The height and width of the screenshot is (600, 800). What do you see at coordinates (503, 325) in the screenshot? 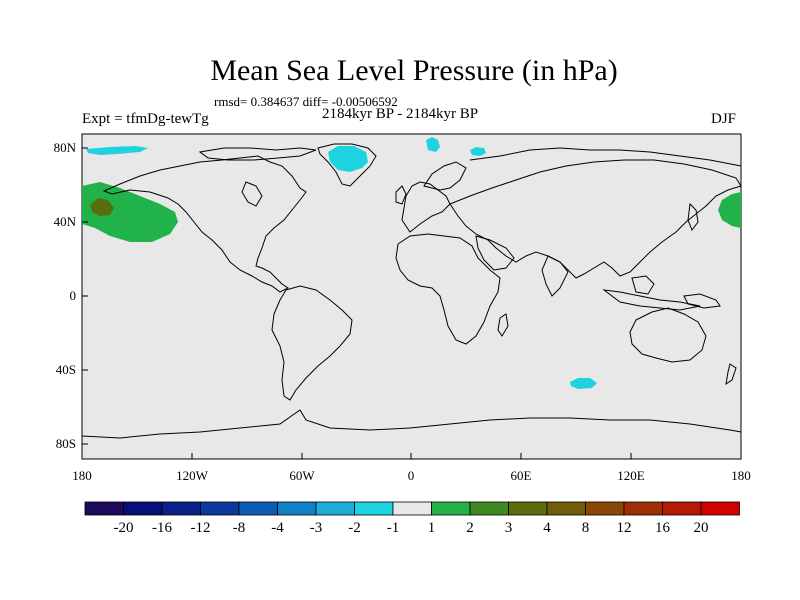
I see `coast-madagascar` at bounding box center [503, 325].